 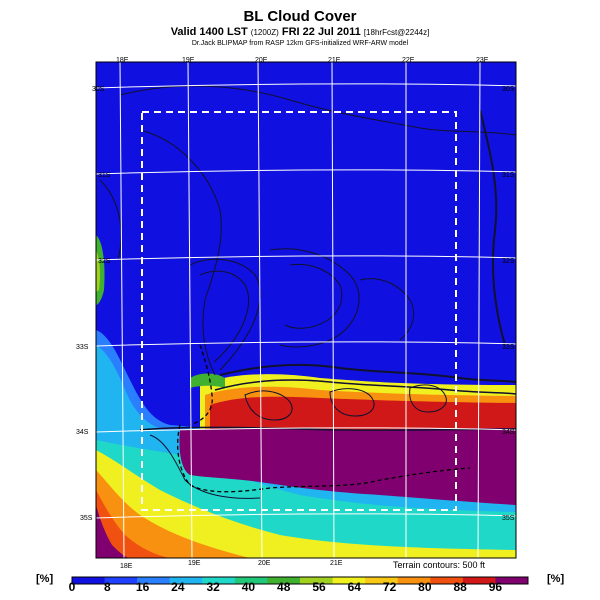 What do you see at coordinates (556, 579) in the screenshot?
I see `colorbar-unit-right: [%]` at bounding box center [556, 579].